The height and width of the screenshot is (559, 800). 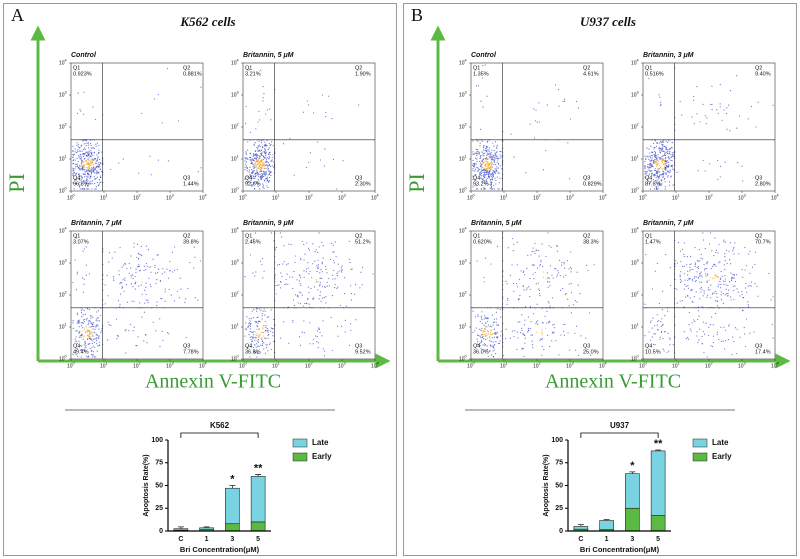 I want to click on panel-label: B, so click(x=417, y=15).